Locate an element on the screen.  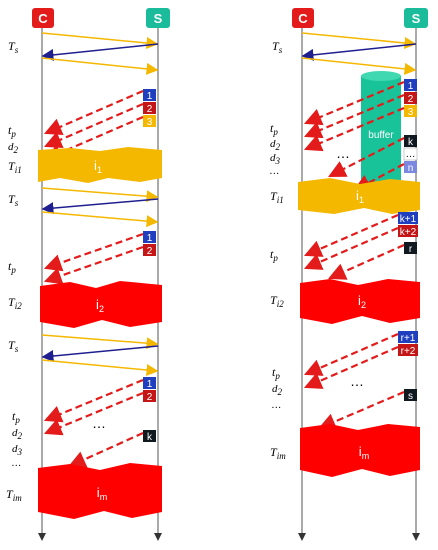
left-tp-label-3: tp is located at coordinates (16, 417).